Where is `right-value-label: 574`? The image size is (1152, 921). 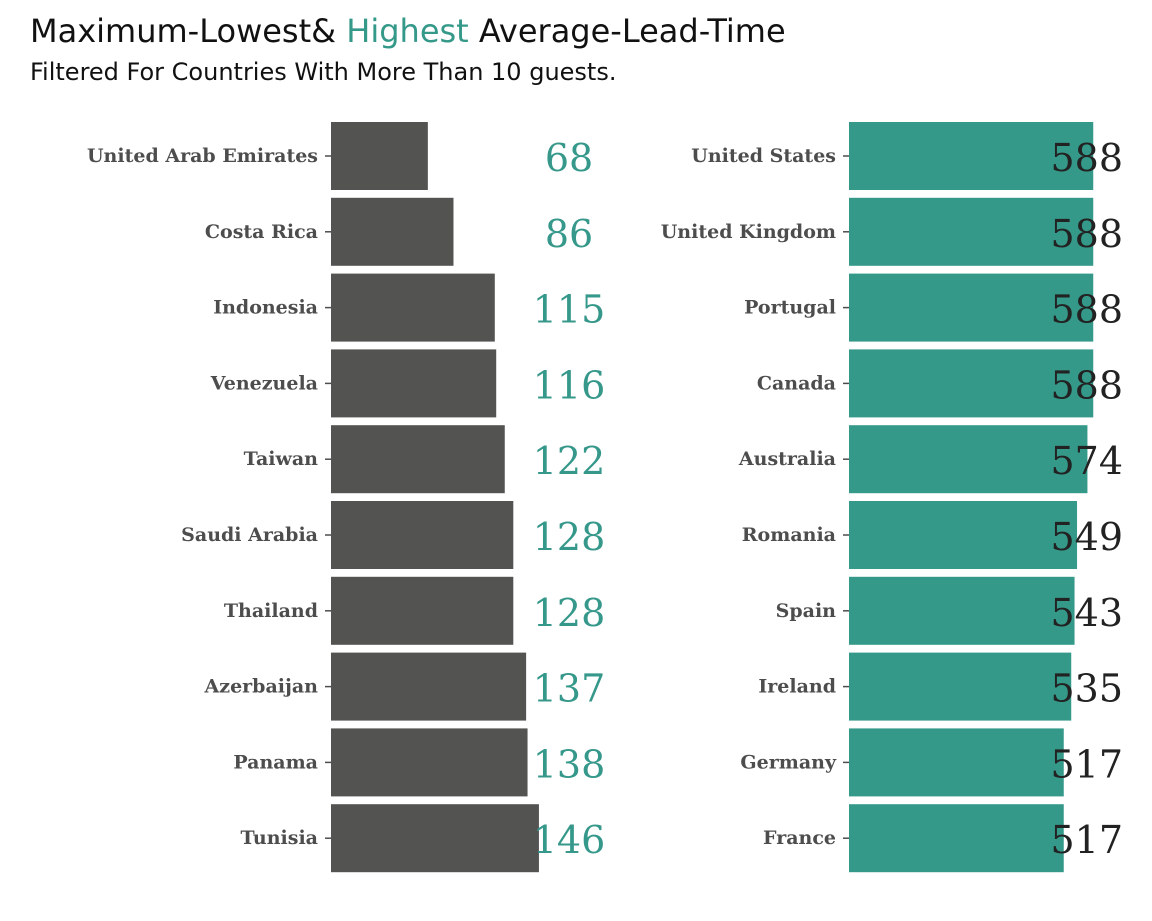
right-value-label: 574 is located at coordinates (1086, 461).